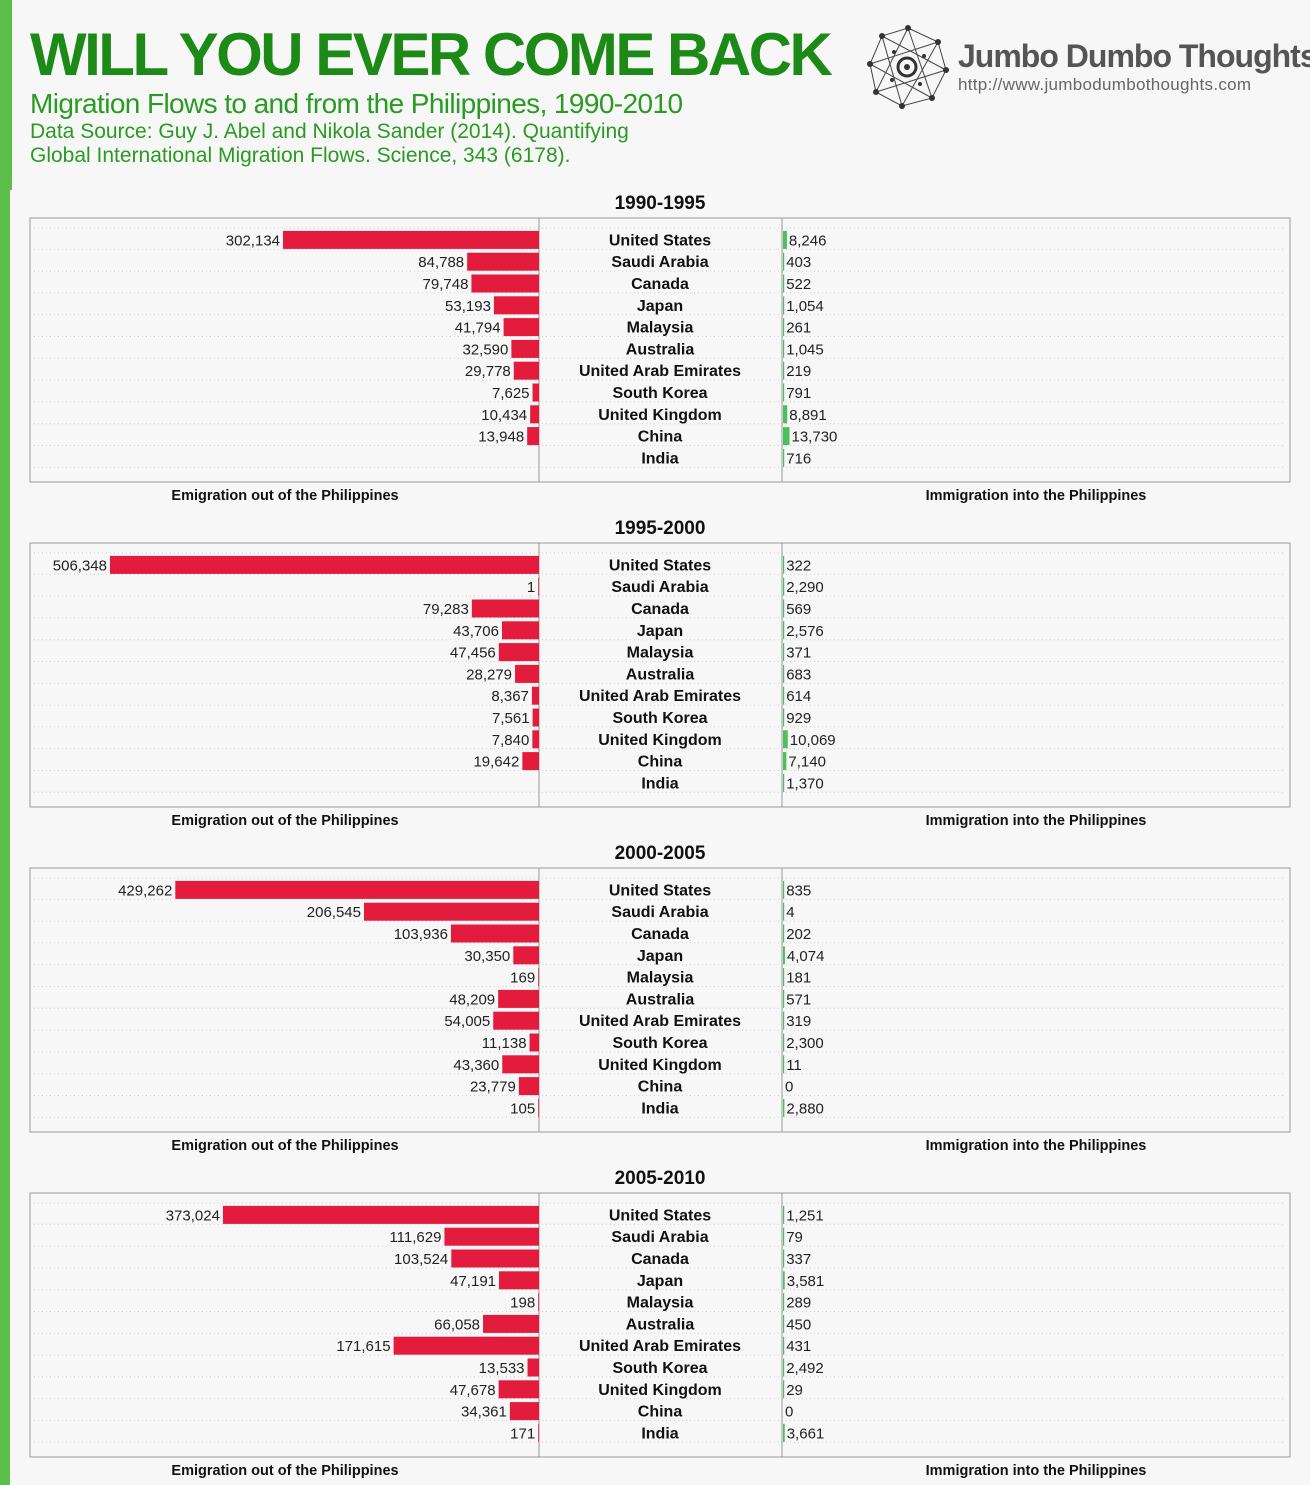 The image size is (1310, 1485). Describe the element at coordinates (784, 305) in the screenshot. I see `panel-1-immigration-bar-japan` at that location.